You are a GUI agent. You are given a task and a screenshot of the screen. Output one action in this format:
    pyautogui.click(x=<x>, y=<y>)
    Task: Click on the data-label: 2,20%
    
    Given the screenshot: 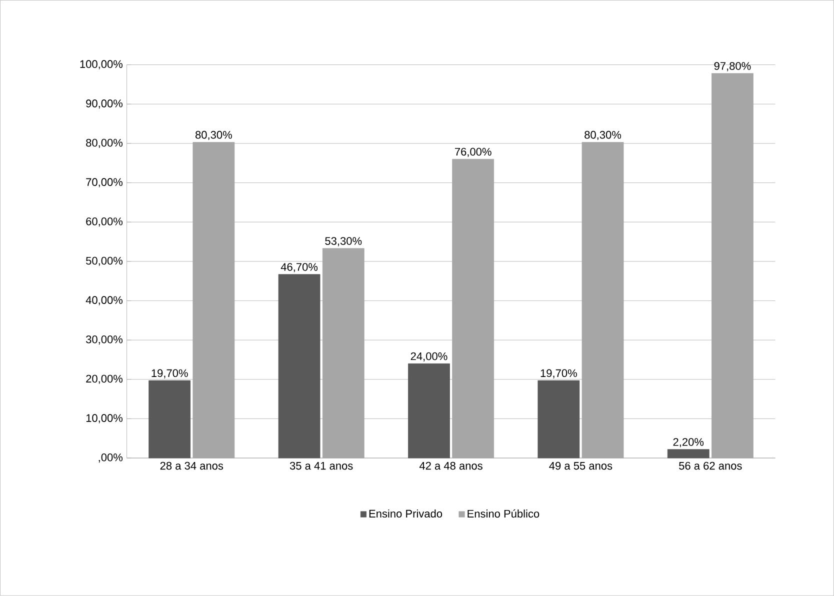 What is the action you would take?
    pyautogui.click(x=688, y=443)
    